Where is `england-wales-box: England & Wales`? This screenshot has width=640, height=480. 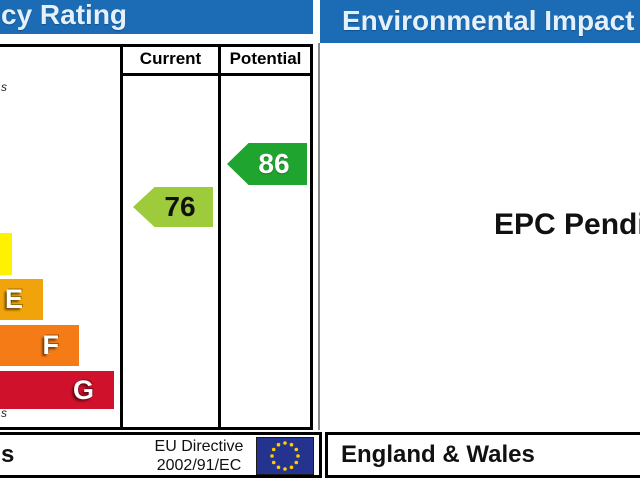
england-wales-box: England & Wales is located at coordinates (482, 455).